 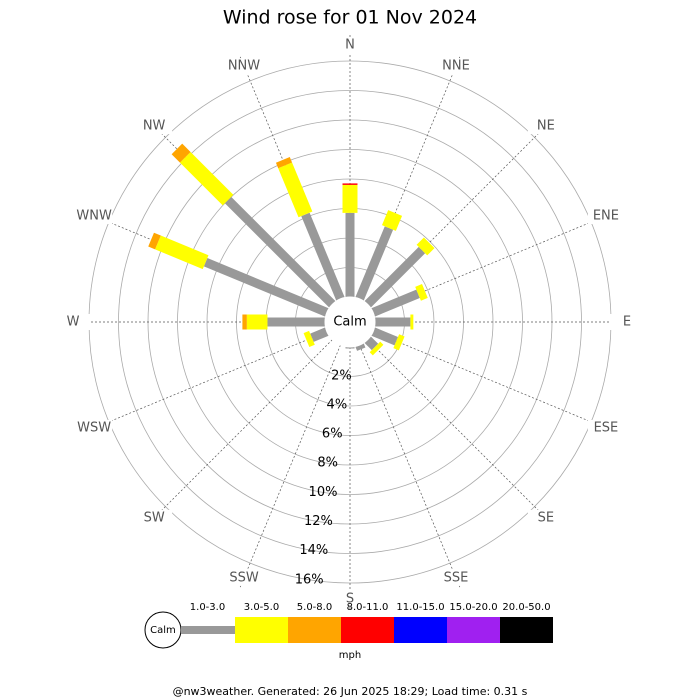 I want to click on calm-circle, so click(x=350, y=322).